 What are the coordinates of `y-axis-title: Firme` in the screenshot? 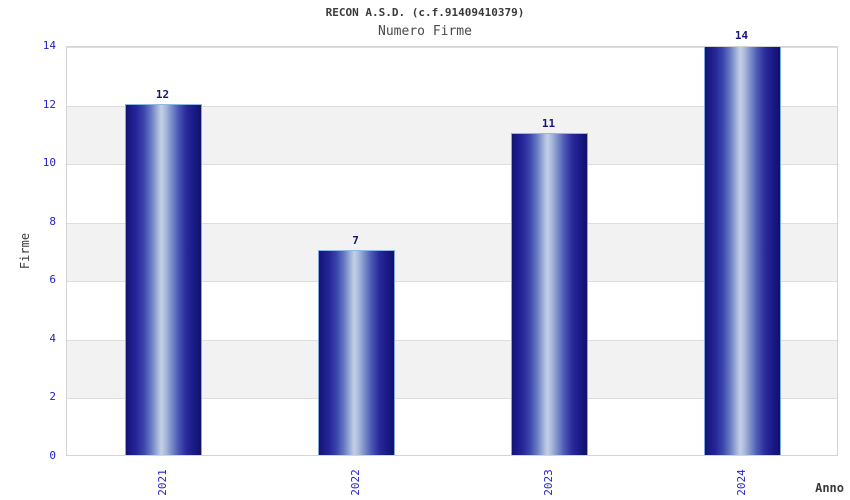 It's located at (25, 251).